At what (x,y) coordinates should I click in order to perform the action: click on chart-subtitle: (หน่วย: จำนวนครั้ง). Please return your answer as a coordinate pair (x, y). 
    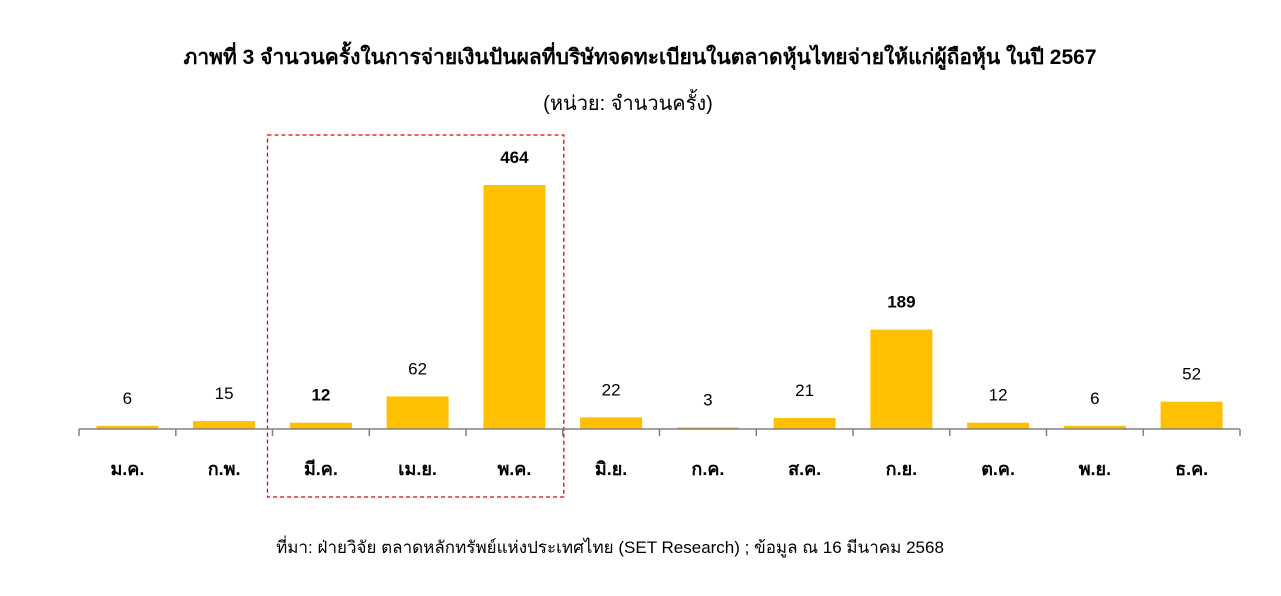
    Looking at the image, I should click on (628, 102).